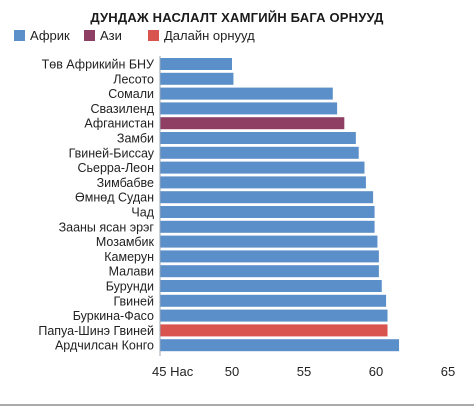  Describe the element at coordinates (237, 17) in the screenshot. I see `chart-title: ДУНДАЖ НАСЛАЛТ ХАМГИЙН БАГА ОРНУУД` at that location.